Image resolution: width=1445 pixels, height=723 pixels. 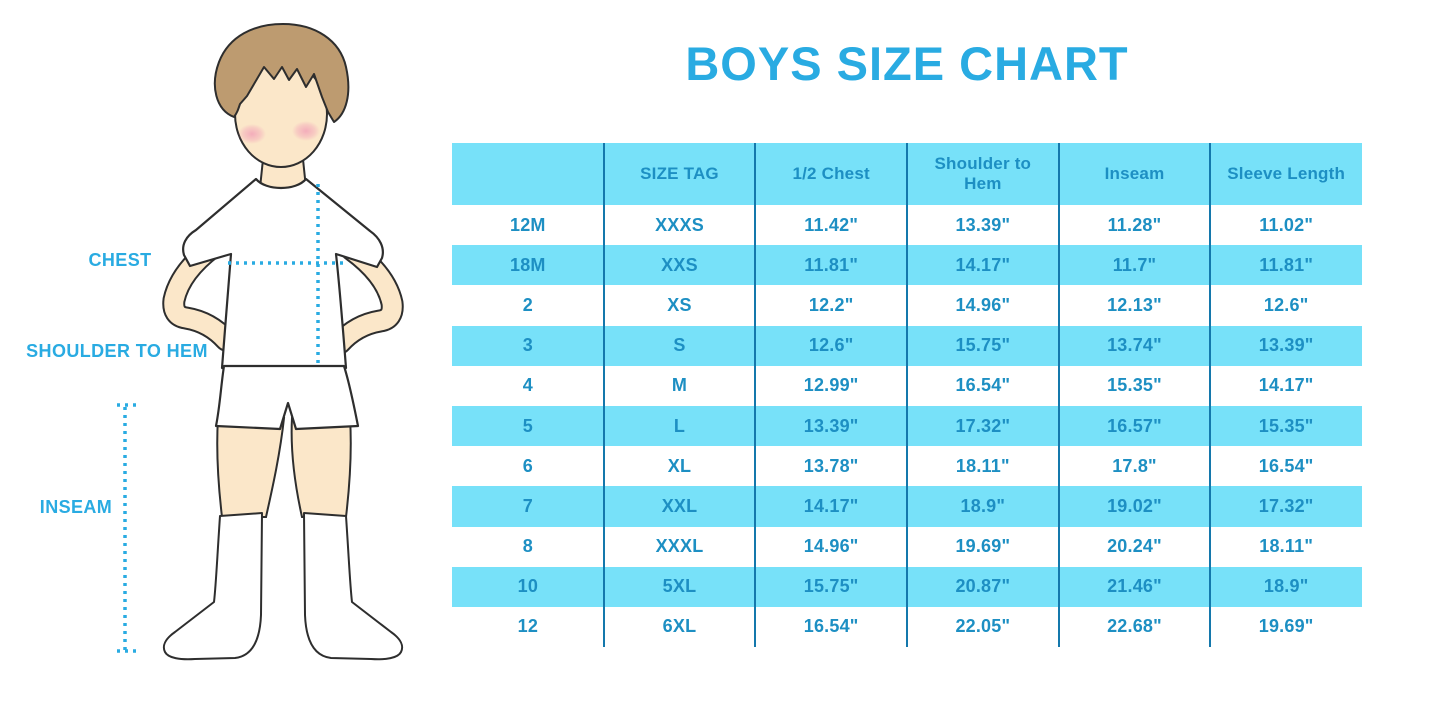 I want to click on size-row-label: 4, so click(x=527, y=385).